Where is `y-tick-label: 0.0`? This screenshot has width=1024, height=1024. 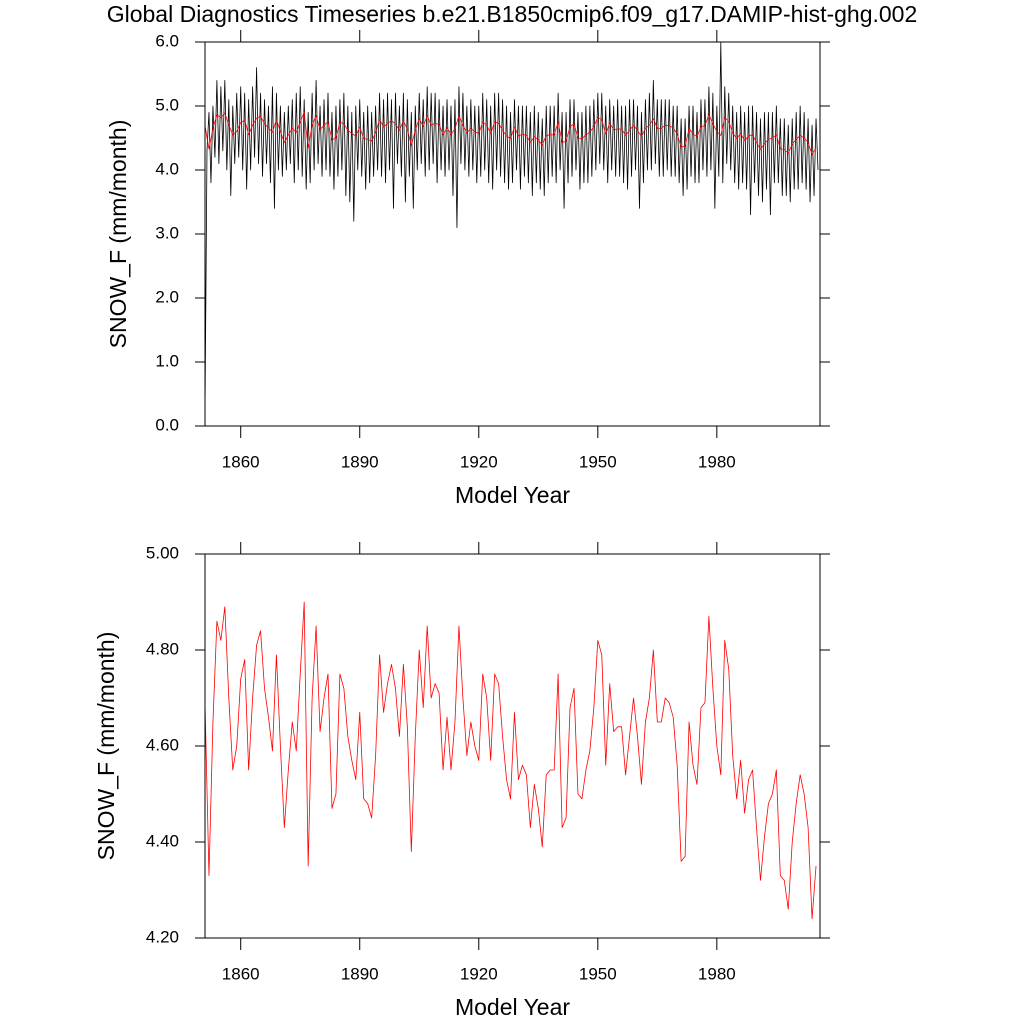
y-tick-label: 0.0 is located at coordinates (167, 424).